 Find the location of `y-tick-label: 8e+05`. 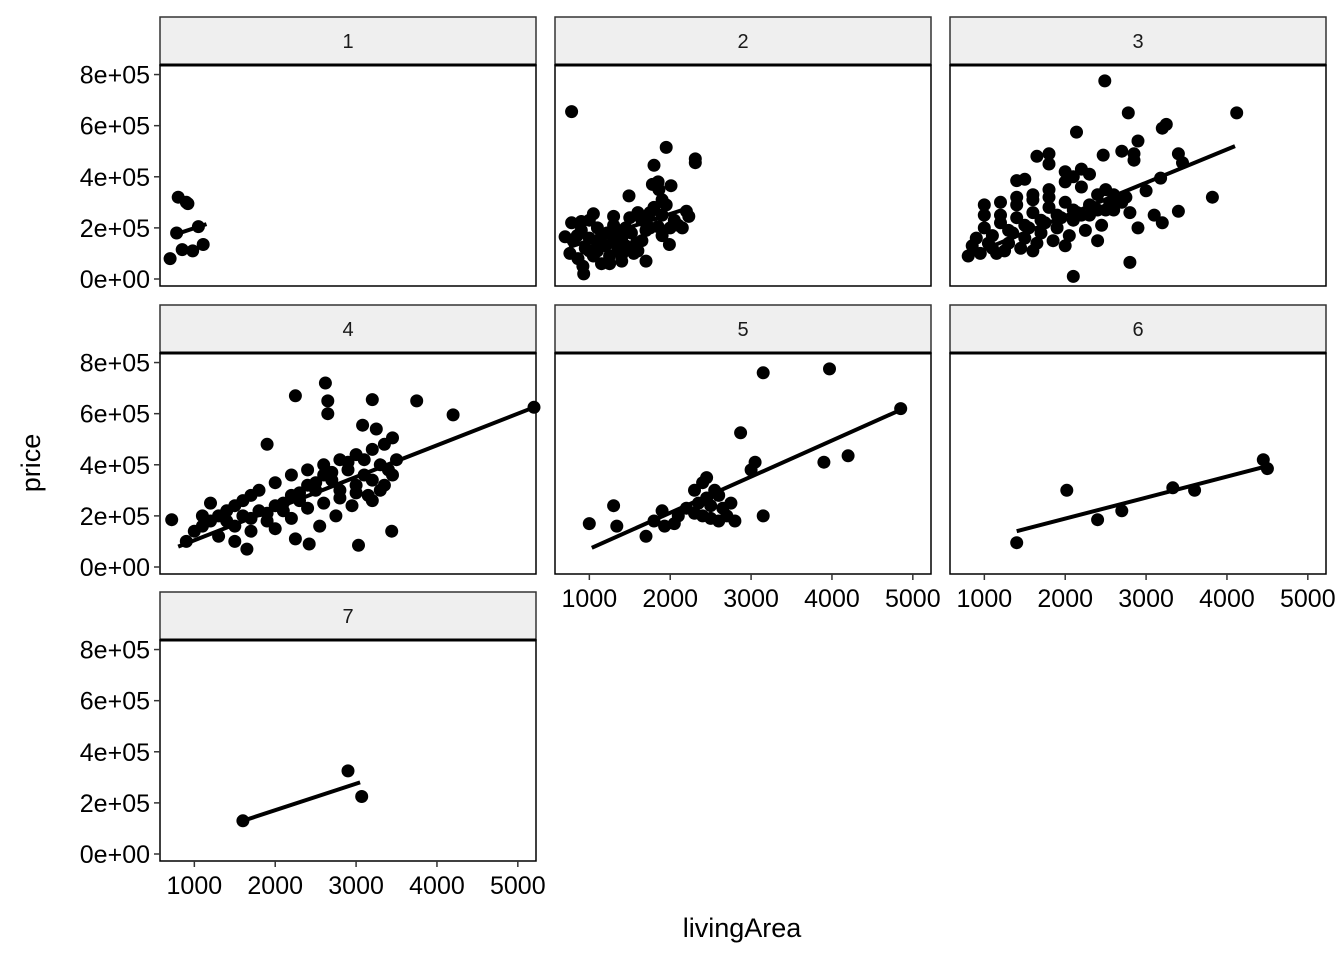

y-tick-label: 8e+05 is located at coordinates (115, 651).